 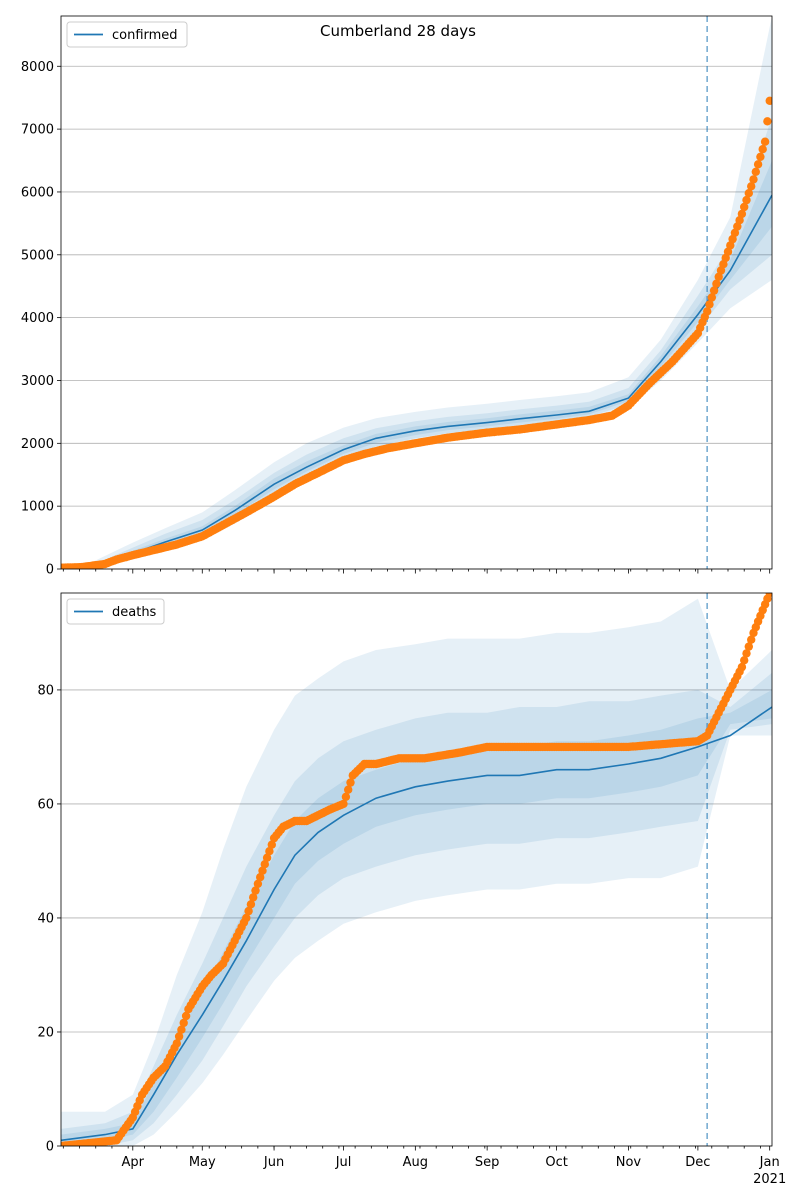 What do you see at coordinates (133, 1162) in the screenshot?
I see `x-tick-label: Apr` at bounding box center [133, 1162].